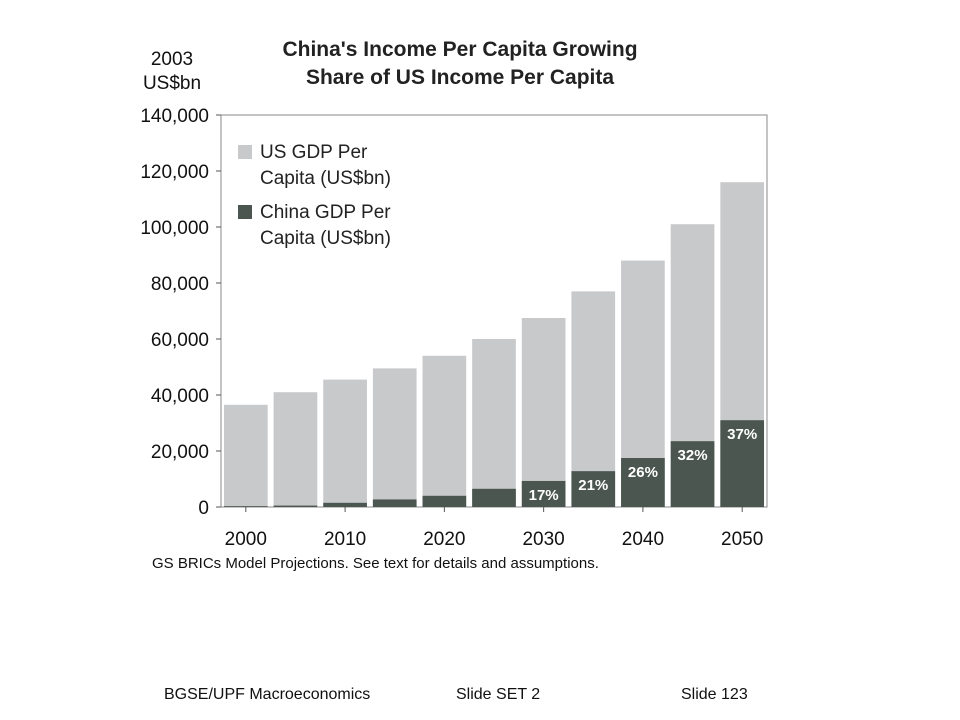  Describe the element at coordinates (593, 399) in the screenshot. I see `bar-us-2035` at that location.